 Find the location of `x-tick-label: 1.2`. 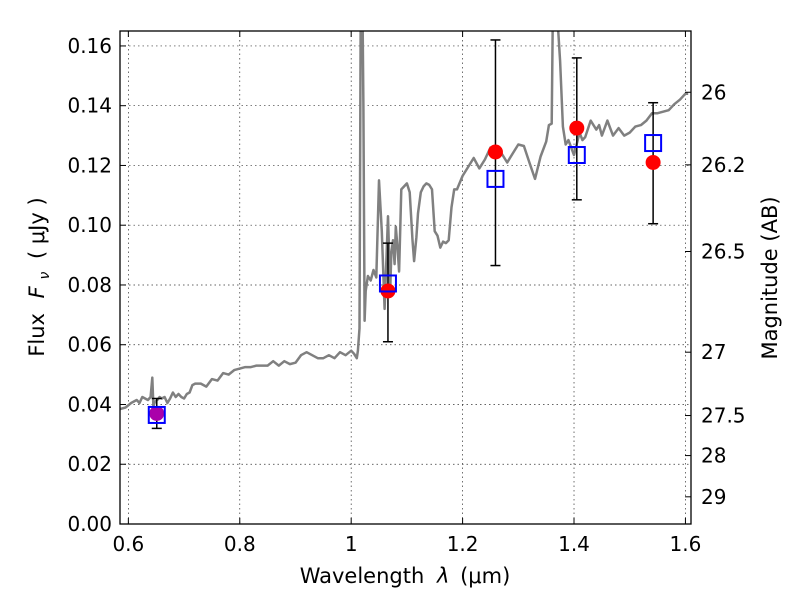

x-tick-label: 1.2 is located at coordinates (463, 544).